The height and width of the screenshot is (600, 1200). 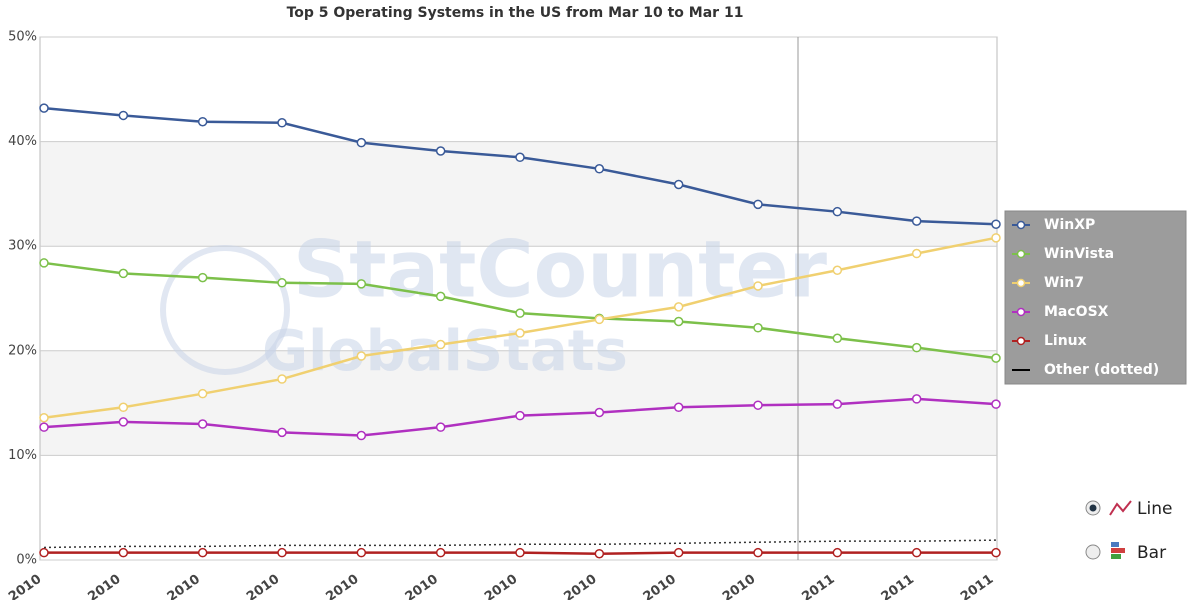 What do you see at coordinates (445, 351) in the screenshot?
I see `watermark: GlobalStats` at bounding box center [445, 351].